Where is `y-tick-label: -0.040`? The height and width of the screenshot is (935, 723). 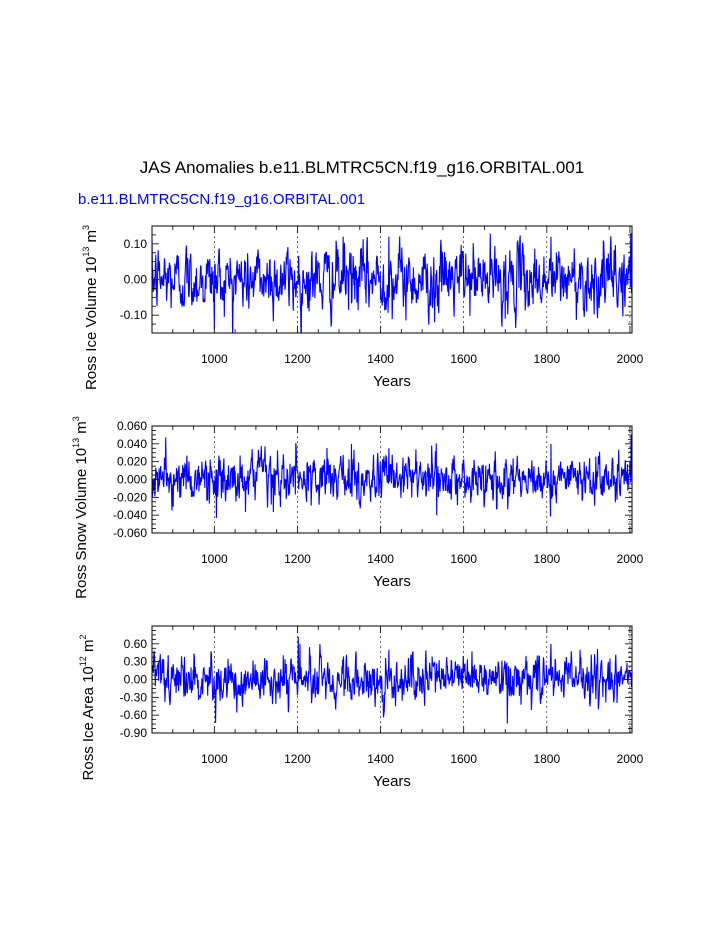 y-tick-label: -0.040 is located at coordinates (130, 515).